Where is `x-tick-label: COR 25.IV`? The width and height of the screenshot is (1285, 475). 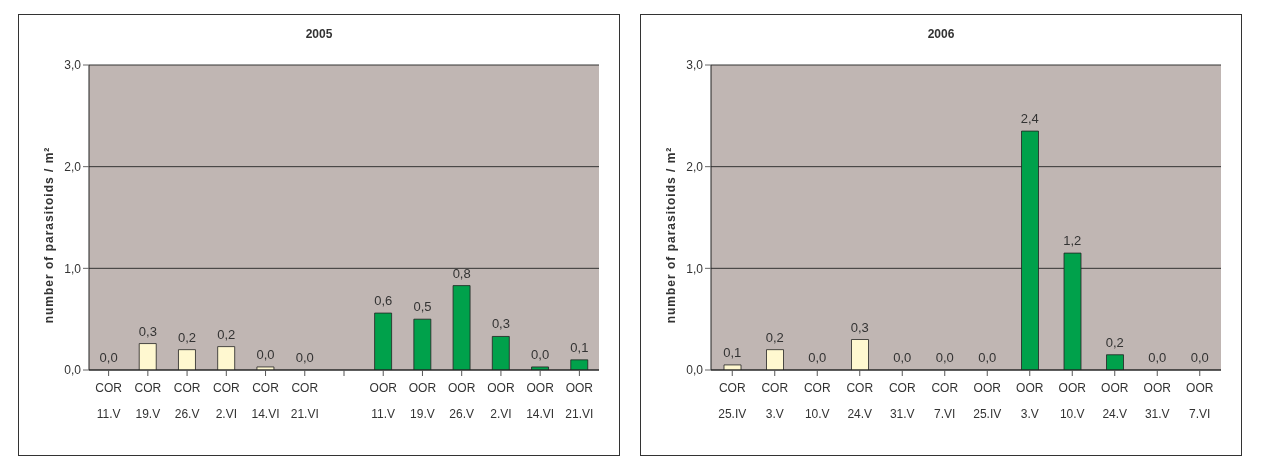
x-tick-label: COR 25.IV is located at coordinates (732, 401).